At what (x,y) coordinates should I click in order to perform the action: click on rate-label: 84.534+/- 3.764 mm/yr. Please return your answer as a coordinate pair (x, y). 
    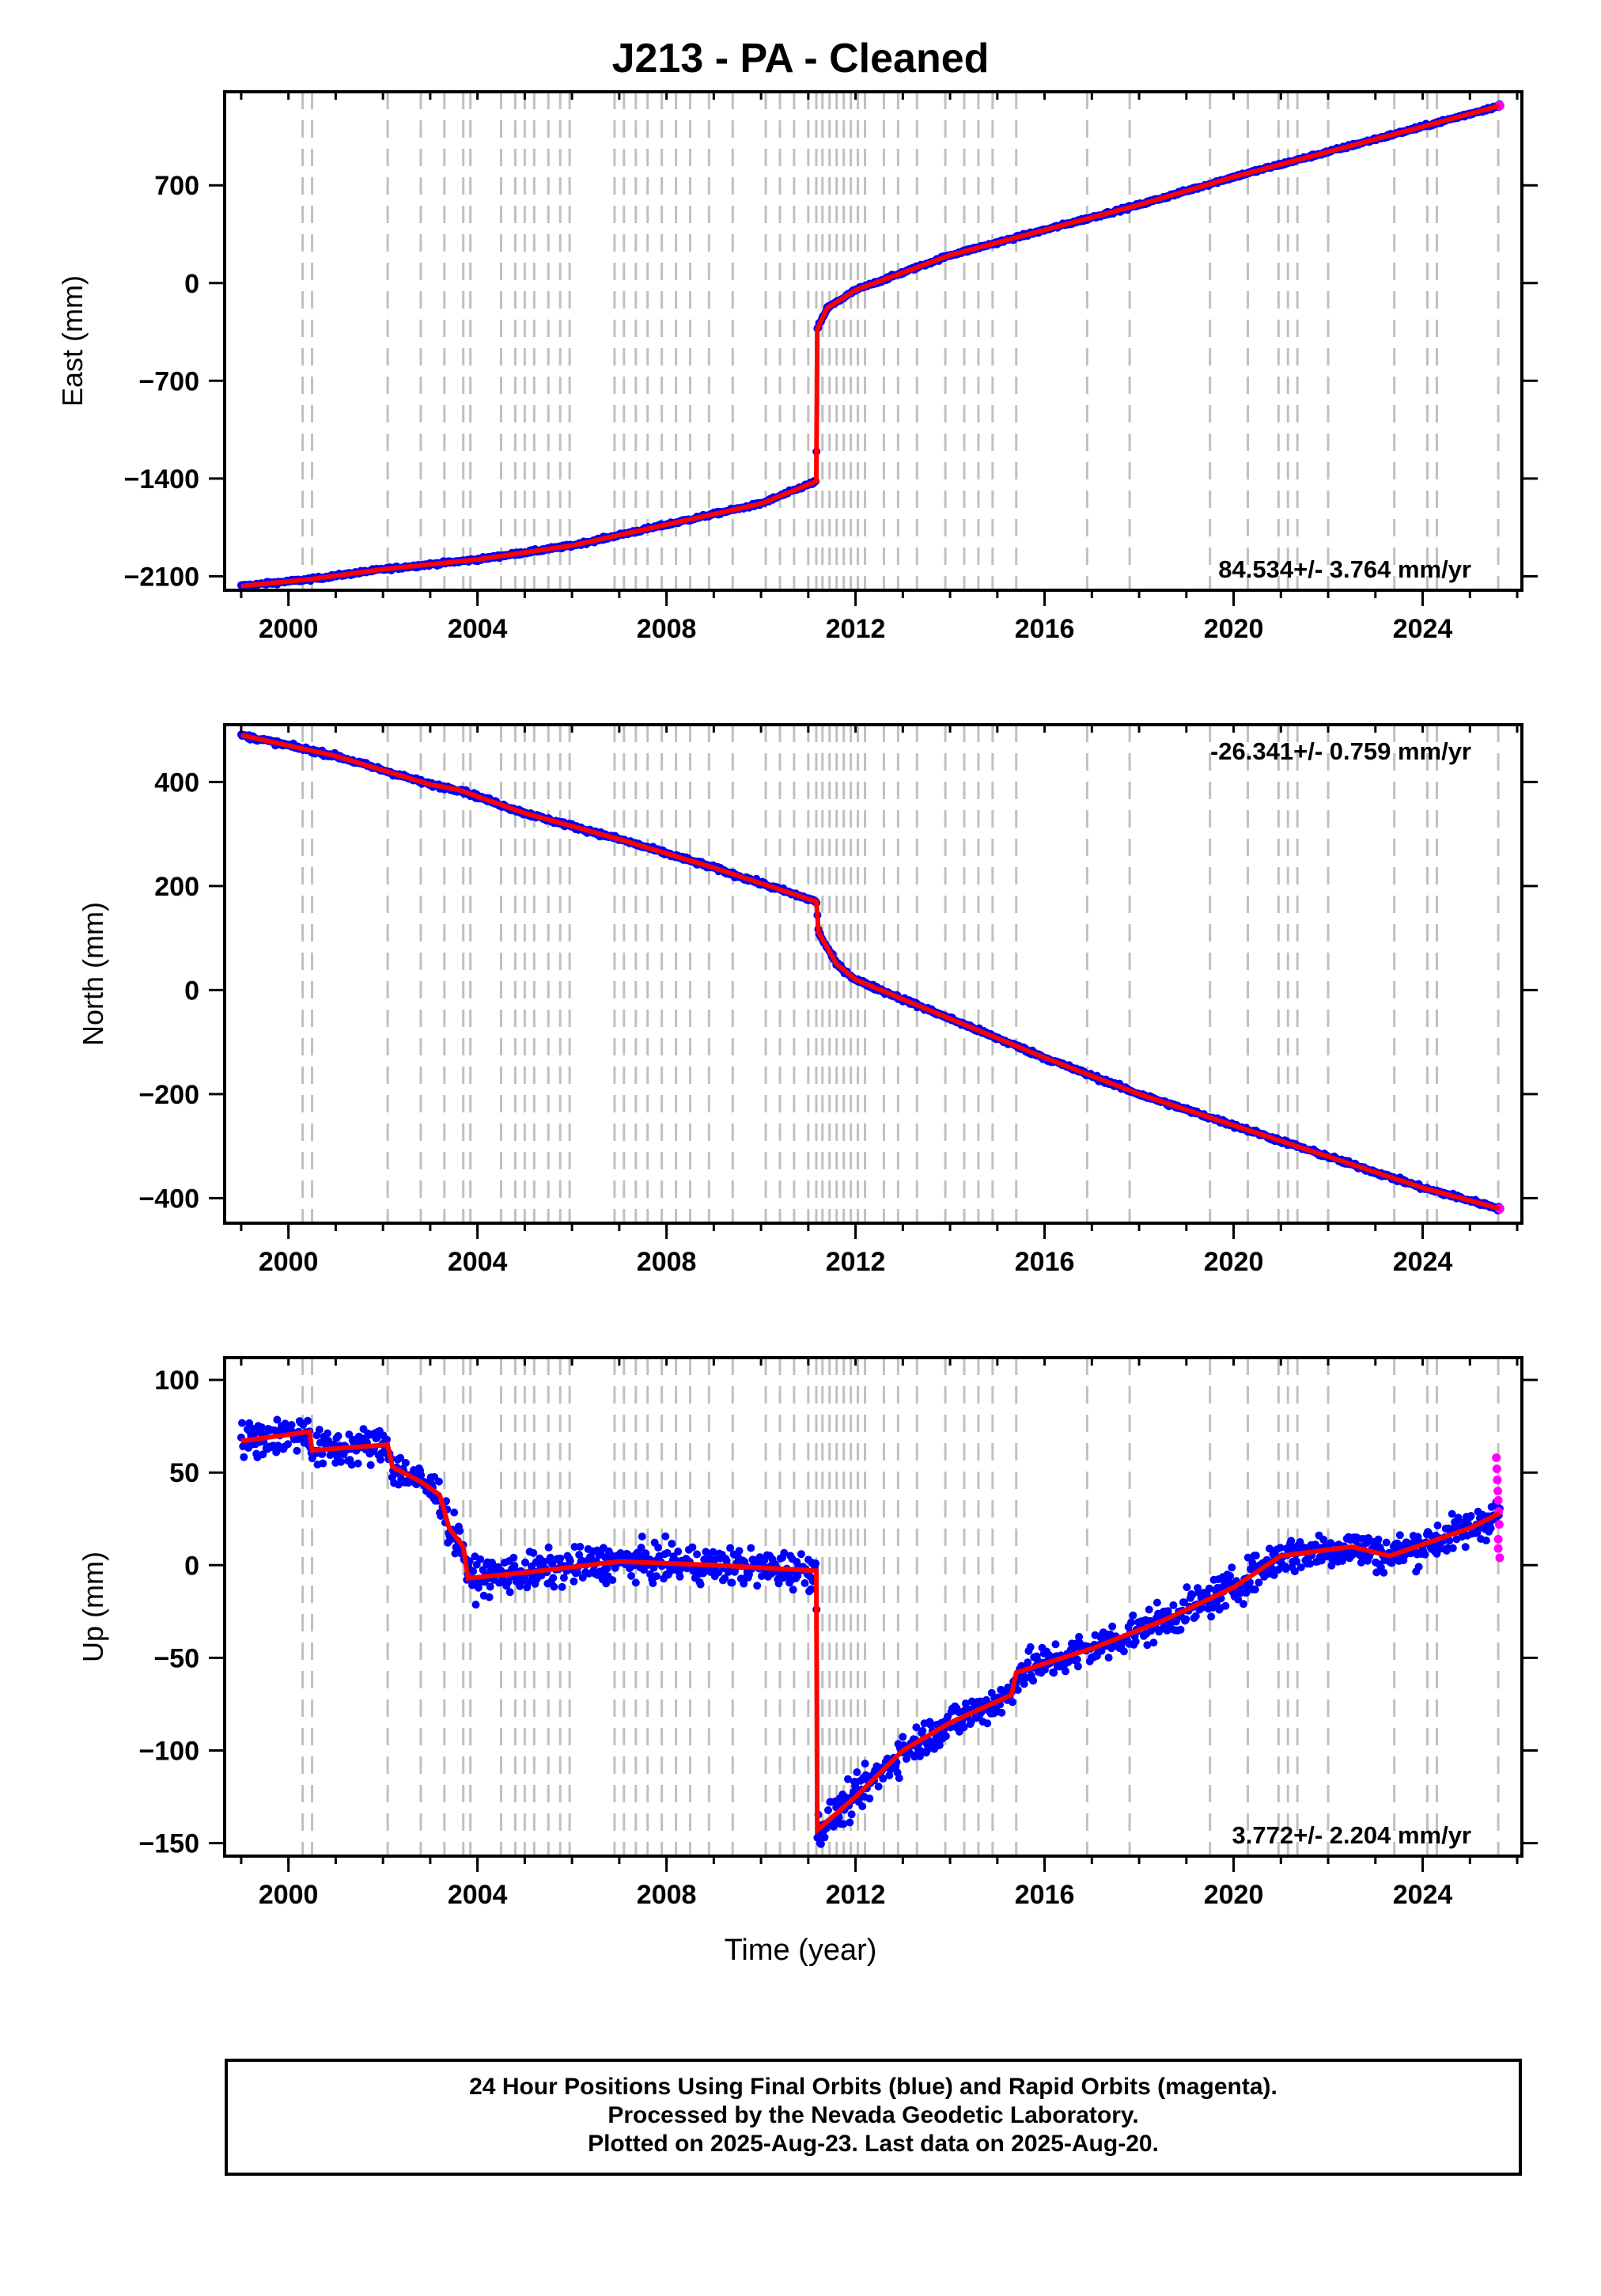
    Looking at the image, I should click on (1344, 569).